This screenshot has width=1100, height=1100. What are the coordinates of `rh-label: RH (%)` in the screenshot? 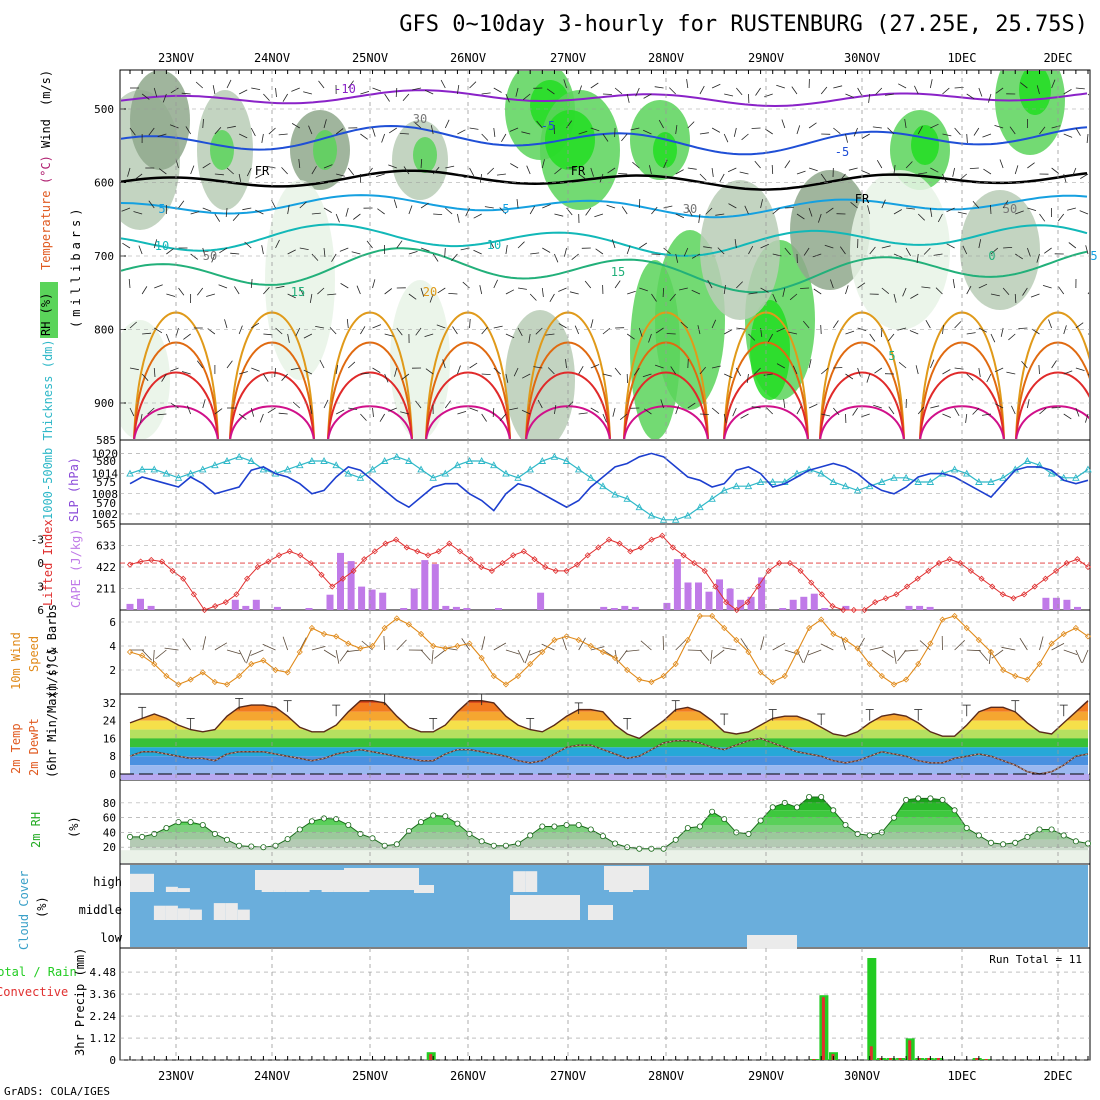 It's located at (46, 314).